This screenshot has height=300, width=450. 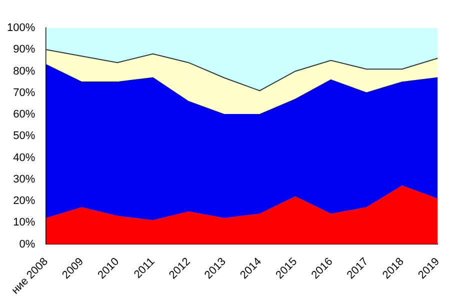 I want to click on y-tick-label: 60%, so click(x=24, y=114).